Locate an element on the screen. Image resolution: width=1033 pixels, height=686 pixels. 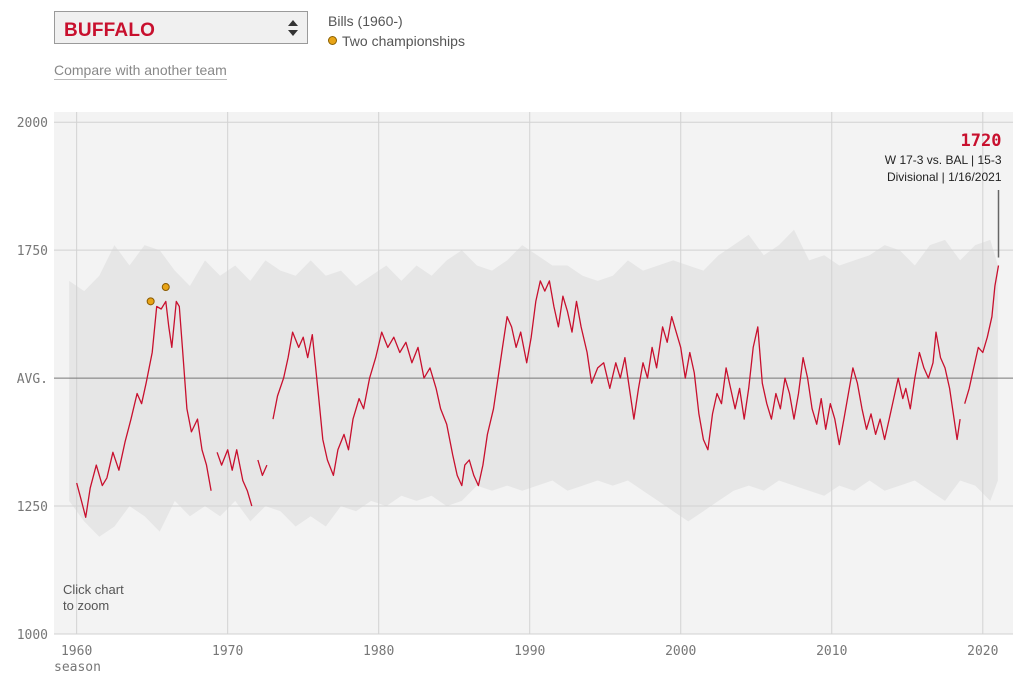
team-name: Bills (1960-) is located at coordinates (365, 21).